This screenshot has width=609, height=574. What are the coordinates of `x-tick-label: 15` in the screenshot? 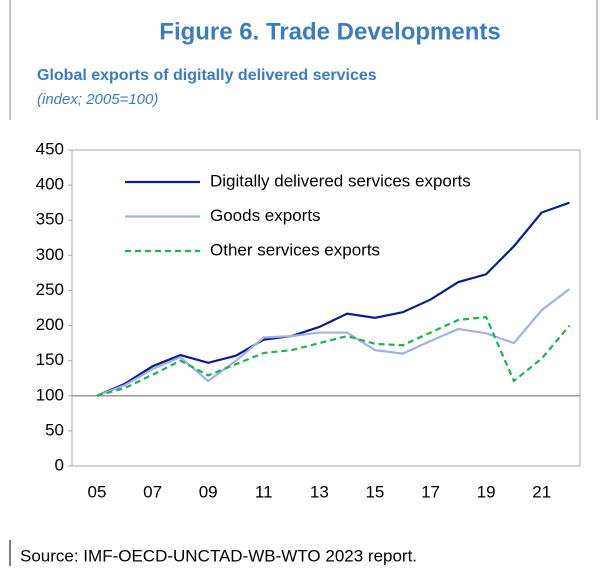 It's located at (374, 491).